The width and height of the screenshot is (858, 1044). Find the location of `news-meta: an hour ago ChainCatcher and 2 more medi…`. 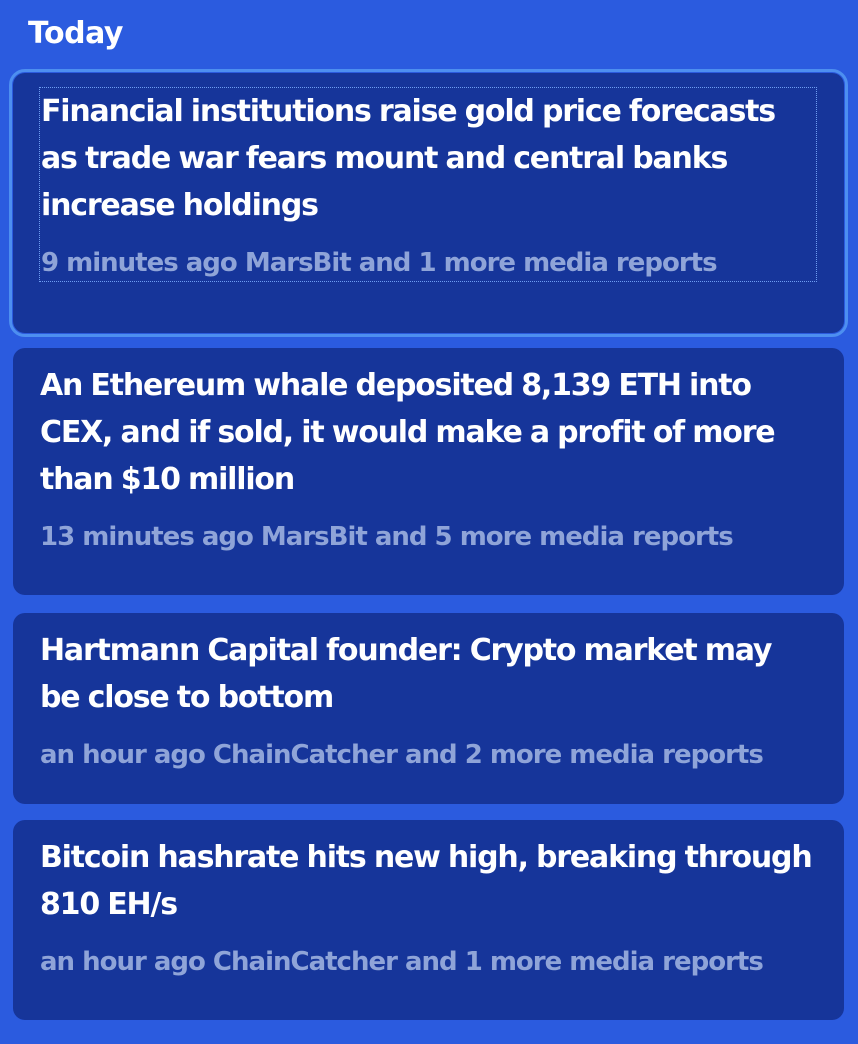

news-meta: an hour ago ChainCatcher and 2 more medi… is located at coordinates (402, 755).